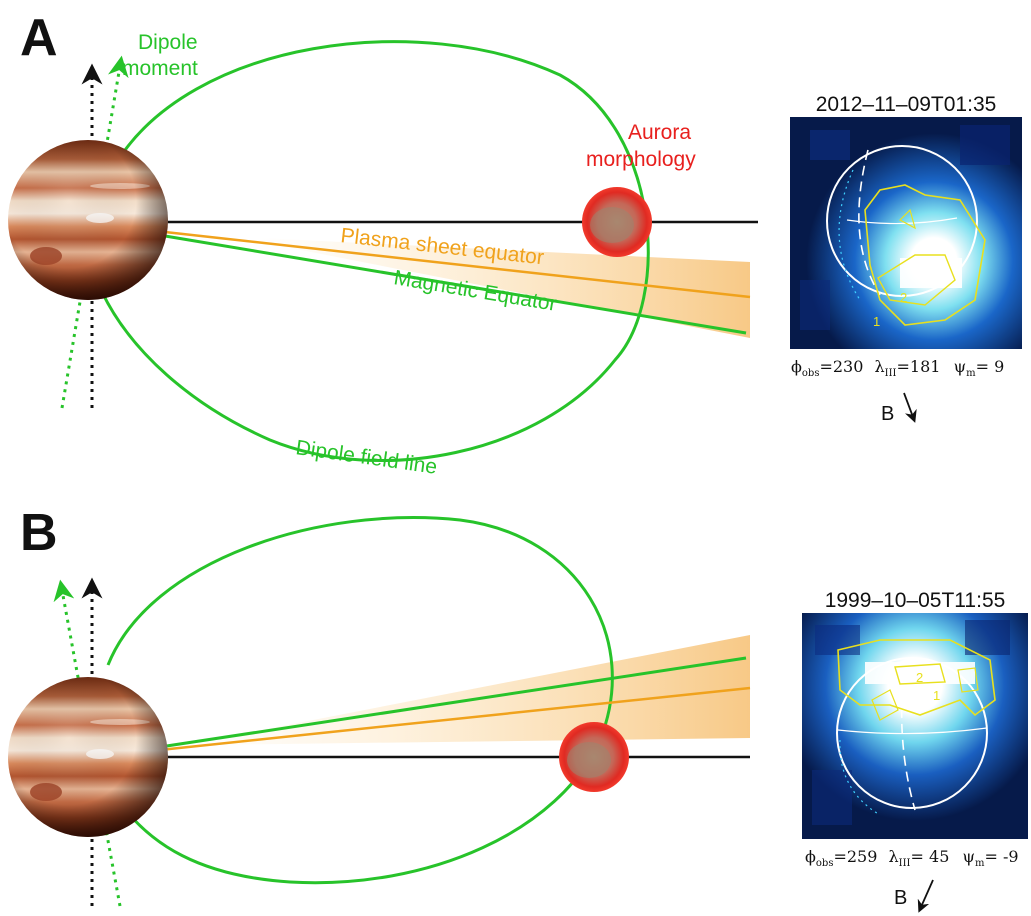 The width and height of the screenshot is (1031, 916). What do you see at coordinates (594, 757) in the screenshot?
I see `io-moon-b` at bounding box center [594, 757].